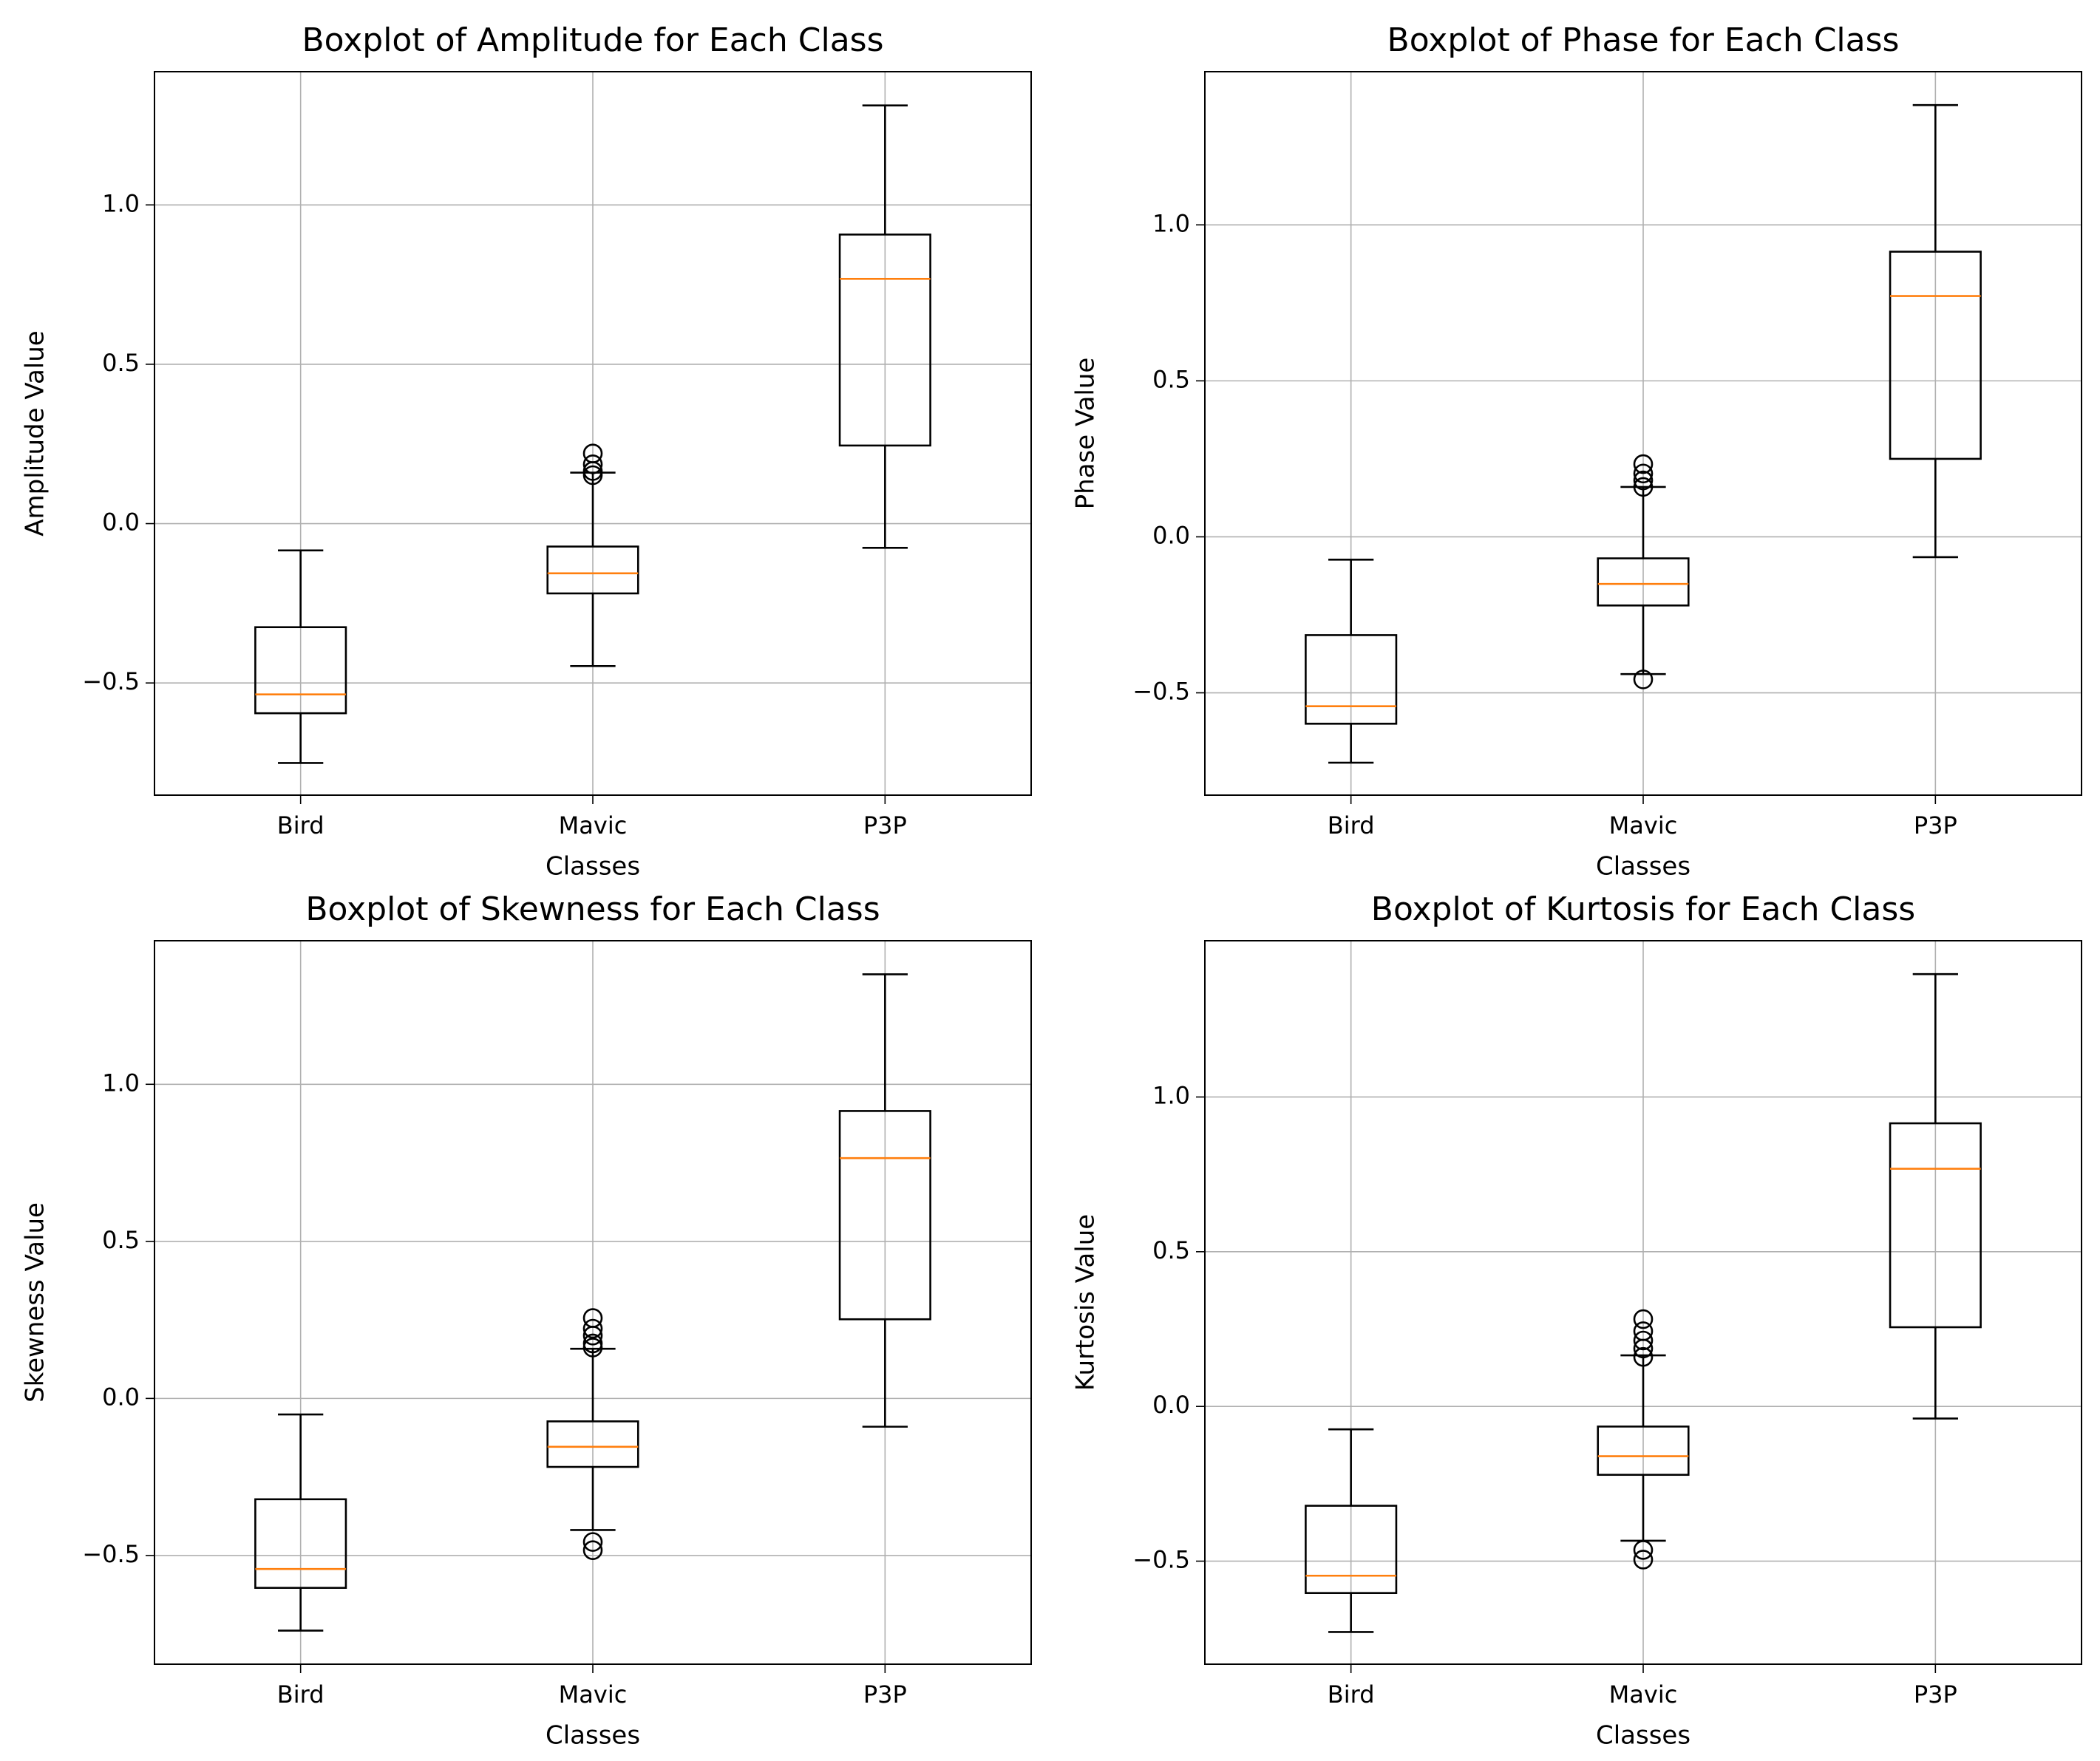 This screenshot has width=2100, height=1761. I want to click on chart-title: Boxplot of Amplitude for Each Class, so click(592, 40).